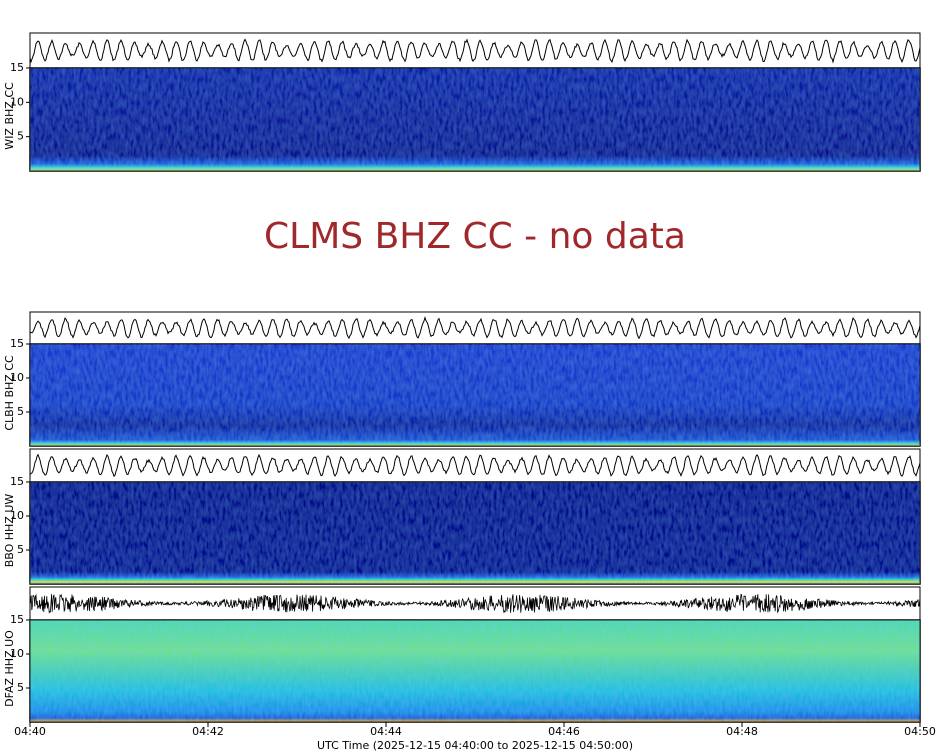 Image resolution: width=950 pixels, height=756 pixels. What do you see at coordinates (9, 531) in the screenshot?
I see `panel-label: BBO HHZ UW` at bounding box center [9, 531].